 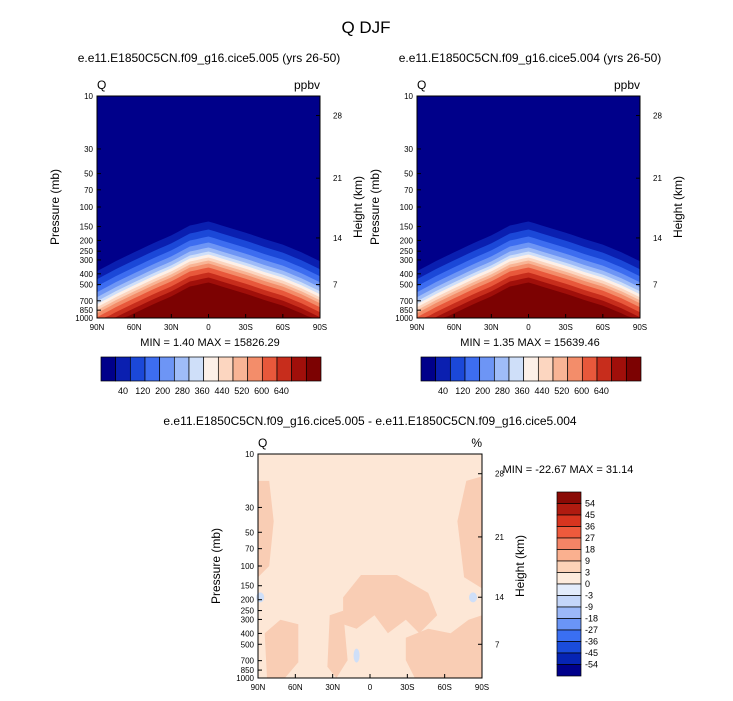 What do you see at coordinates (581, 391) in the screenshot?
I see `colorbar-label: 600` at bounding box center [581, 391].